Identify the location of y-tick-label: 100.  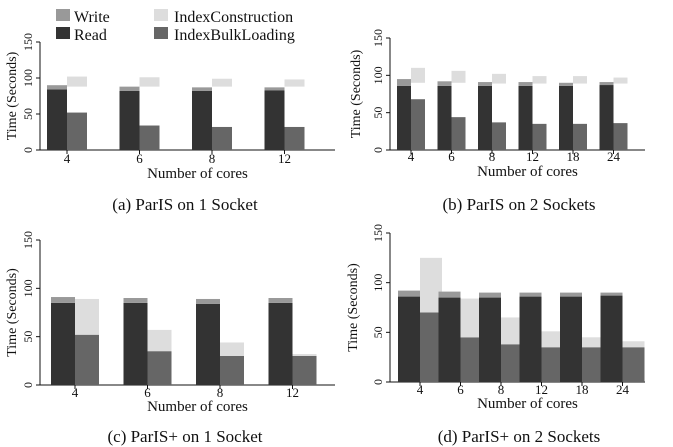
(378, 283).